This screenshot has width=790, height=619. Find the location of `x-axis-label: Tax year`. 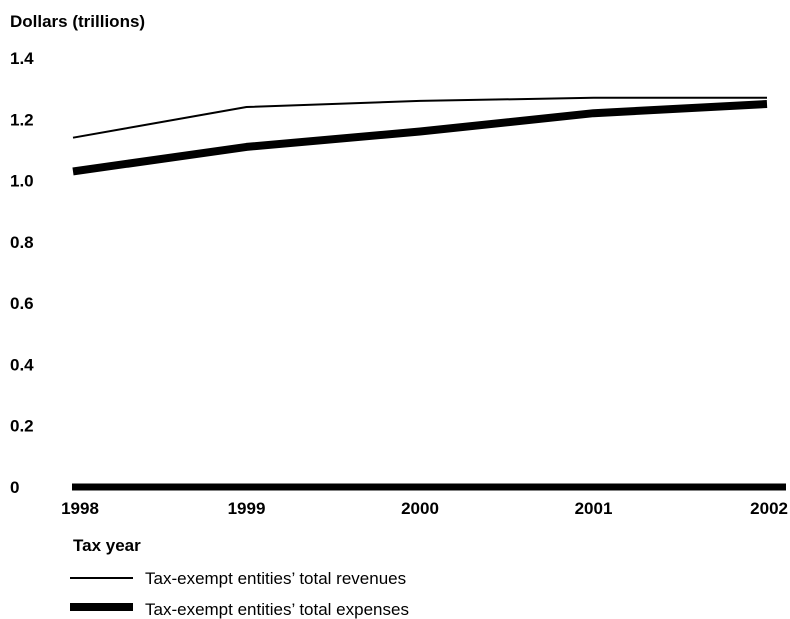

x-axis-label: Tax year is located at coordinates (107, 545).